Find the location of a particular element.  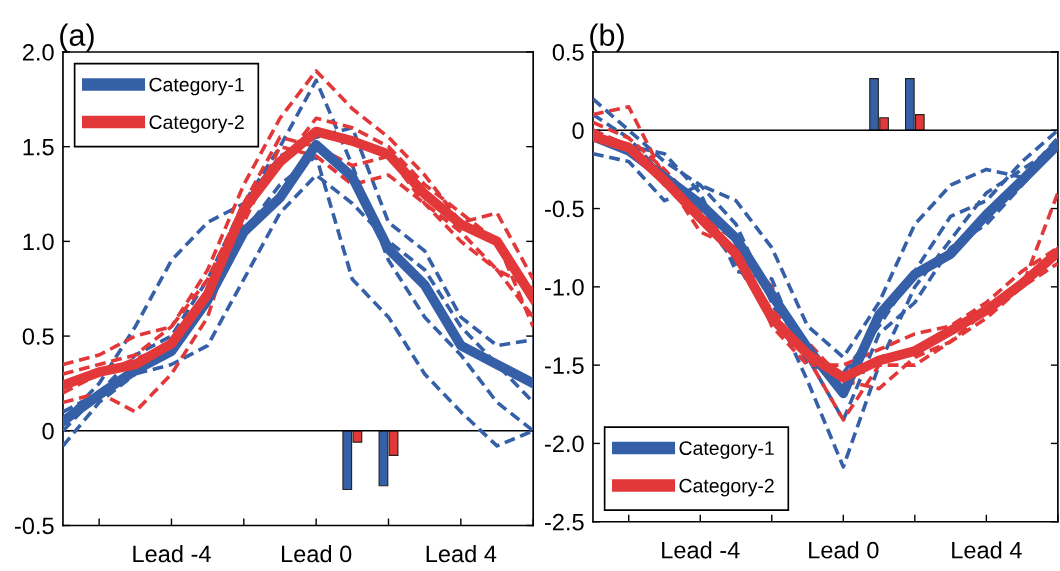

y-tick-label: -2.5 is located at coordinates (564, 522).